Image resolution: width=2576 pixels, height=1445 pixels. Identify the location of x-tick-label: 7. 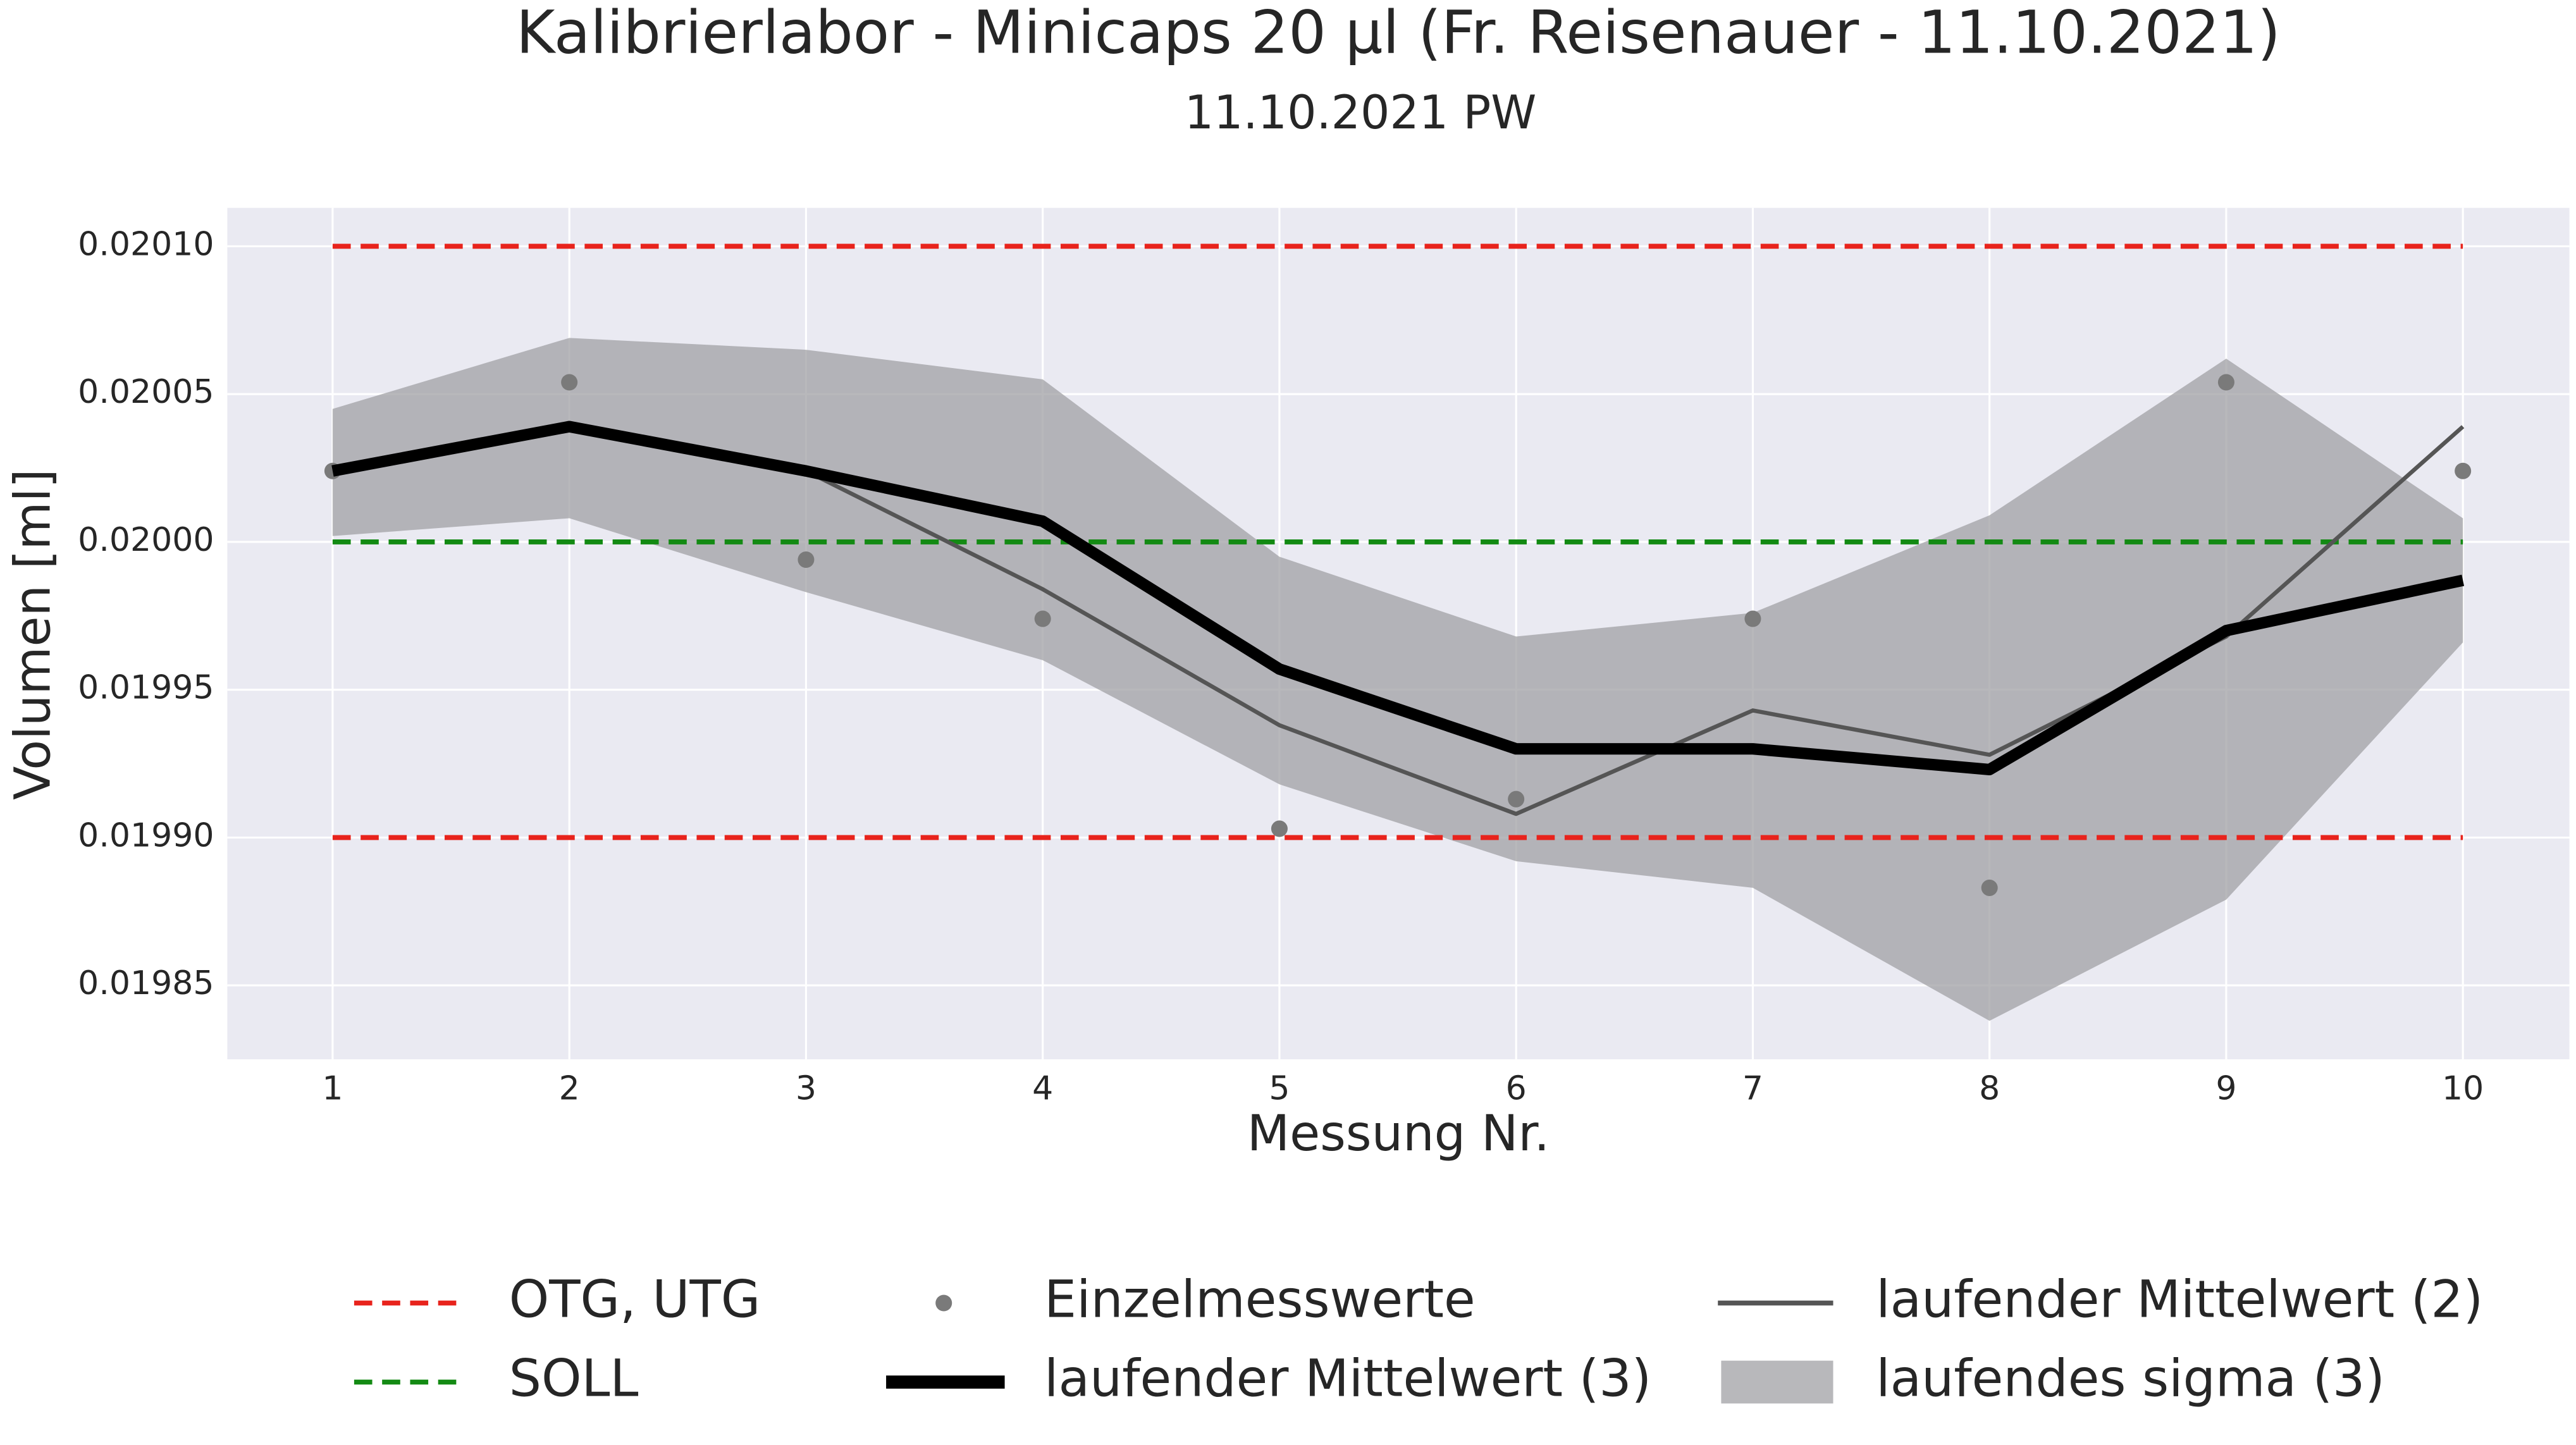
(1752, 1089).